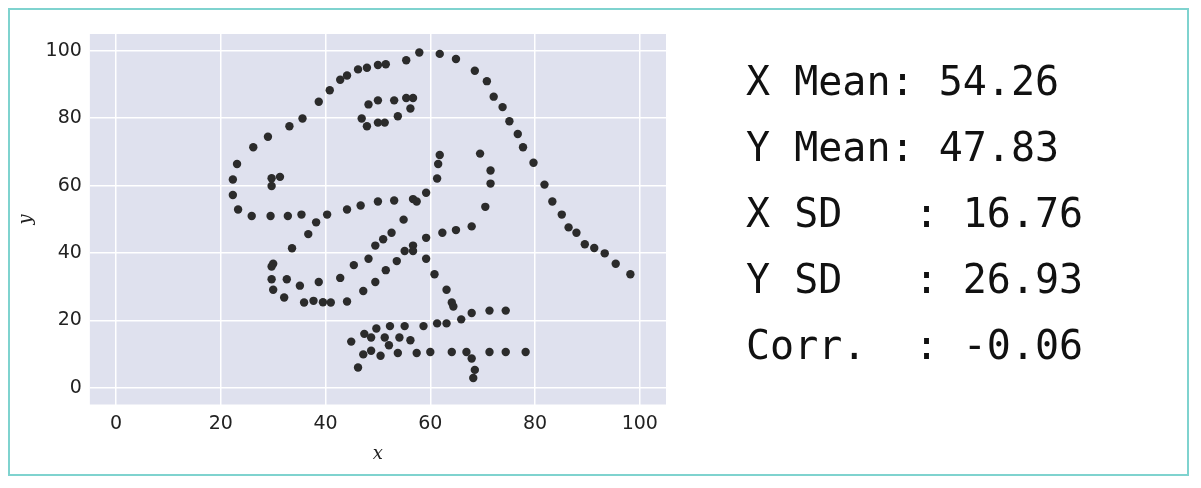 This screenshot has width=1201, height=488. Describe the element at coordinates (63, 48) in the screenshot. I see `y-tick-label: 100` at that location.